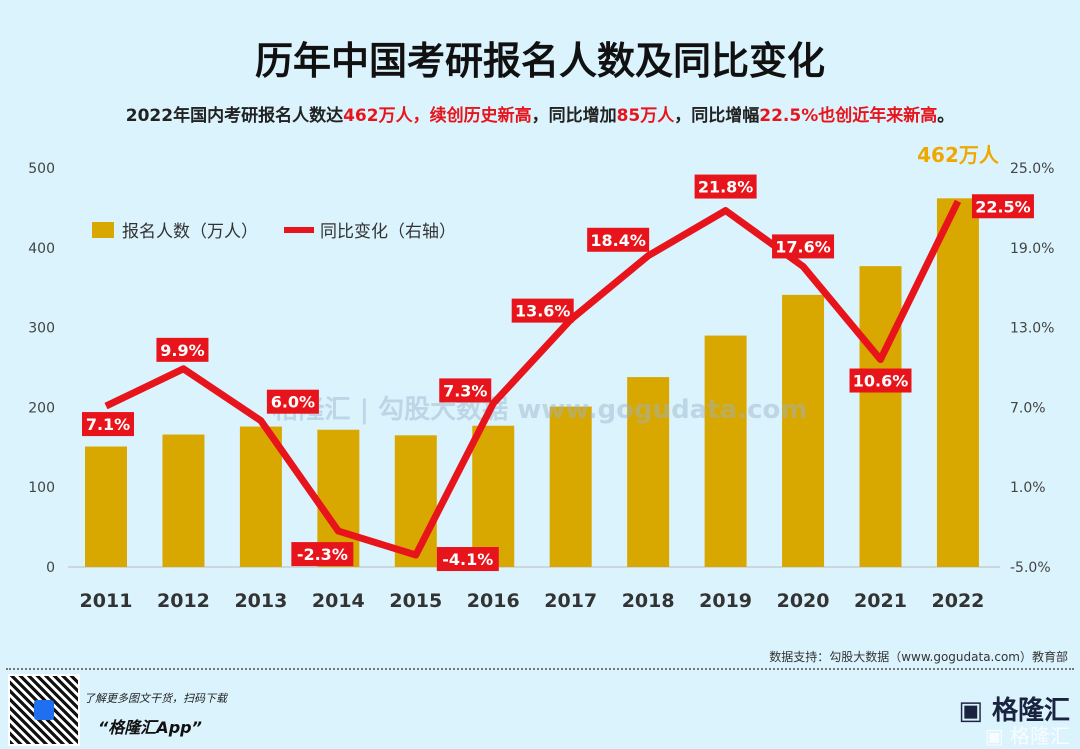 The width and height of the screenshot is (1080, 749). Describe the element at coordinates (50, 568) in the screenshot. I see `left-tick-label: 0` at that location.